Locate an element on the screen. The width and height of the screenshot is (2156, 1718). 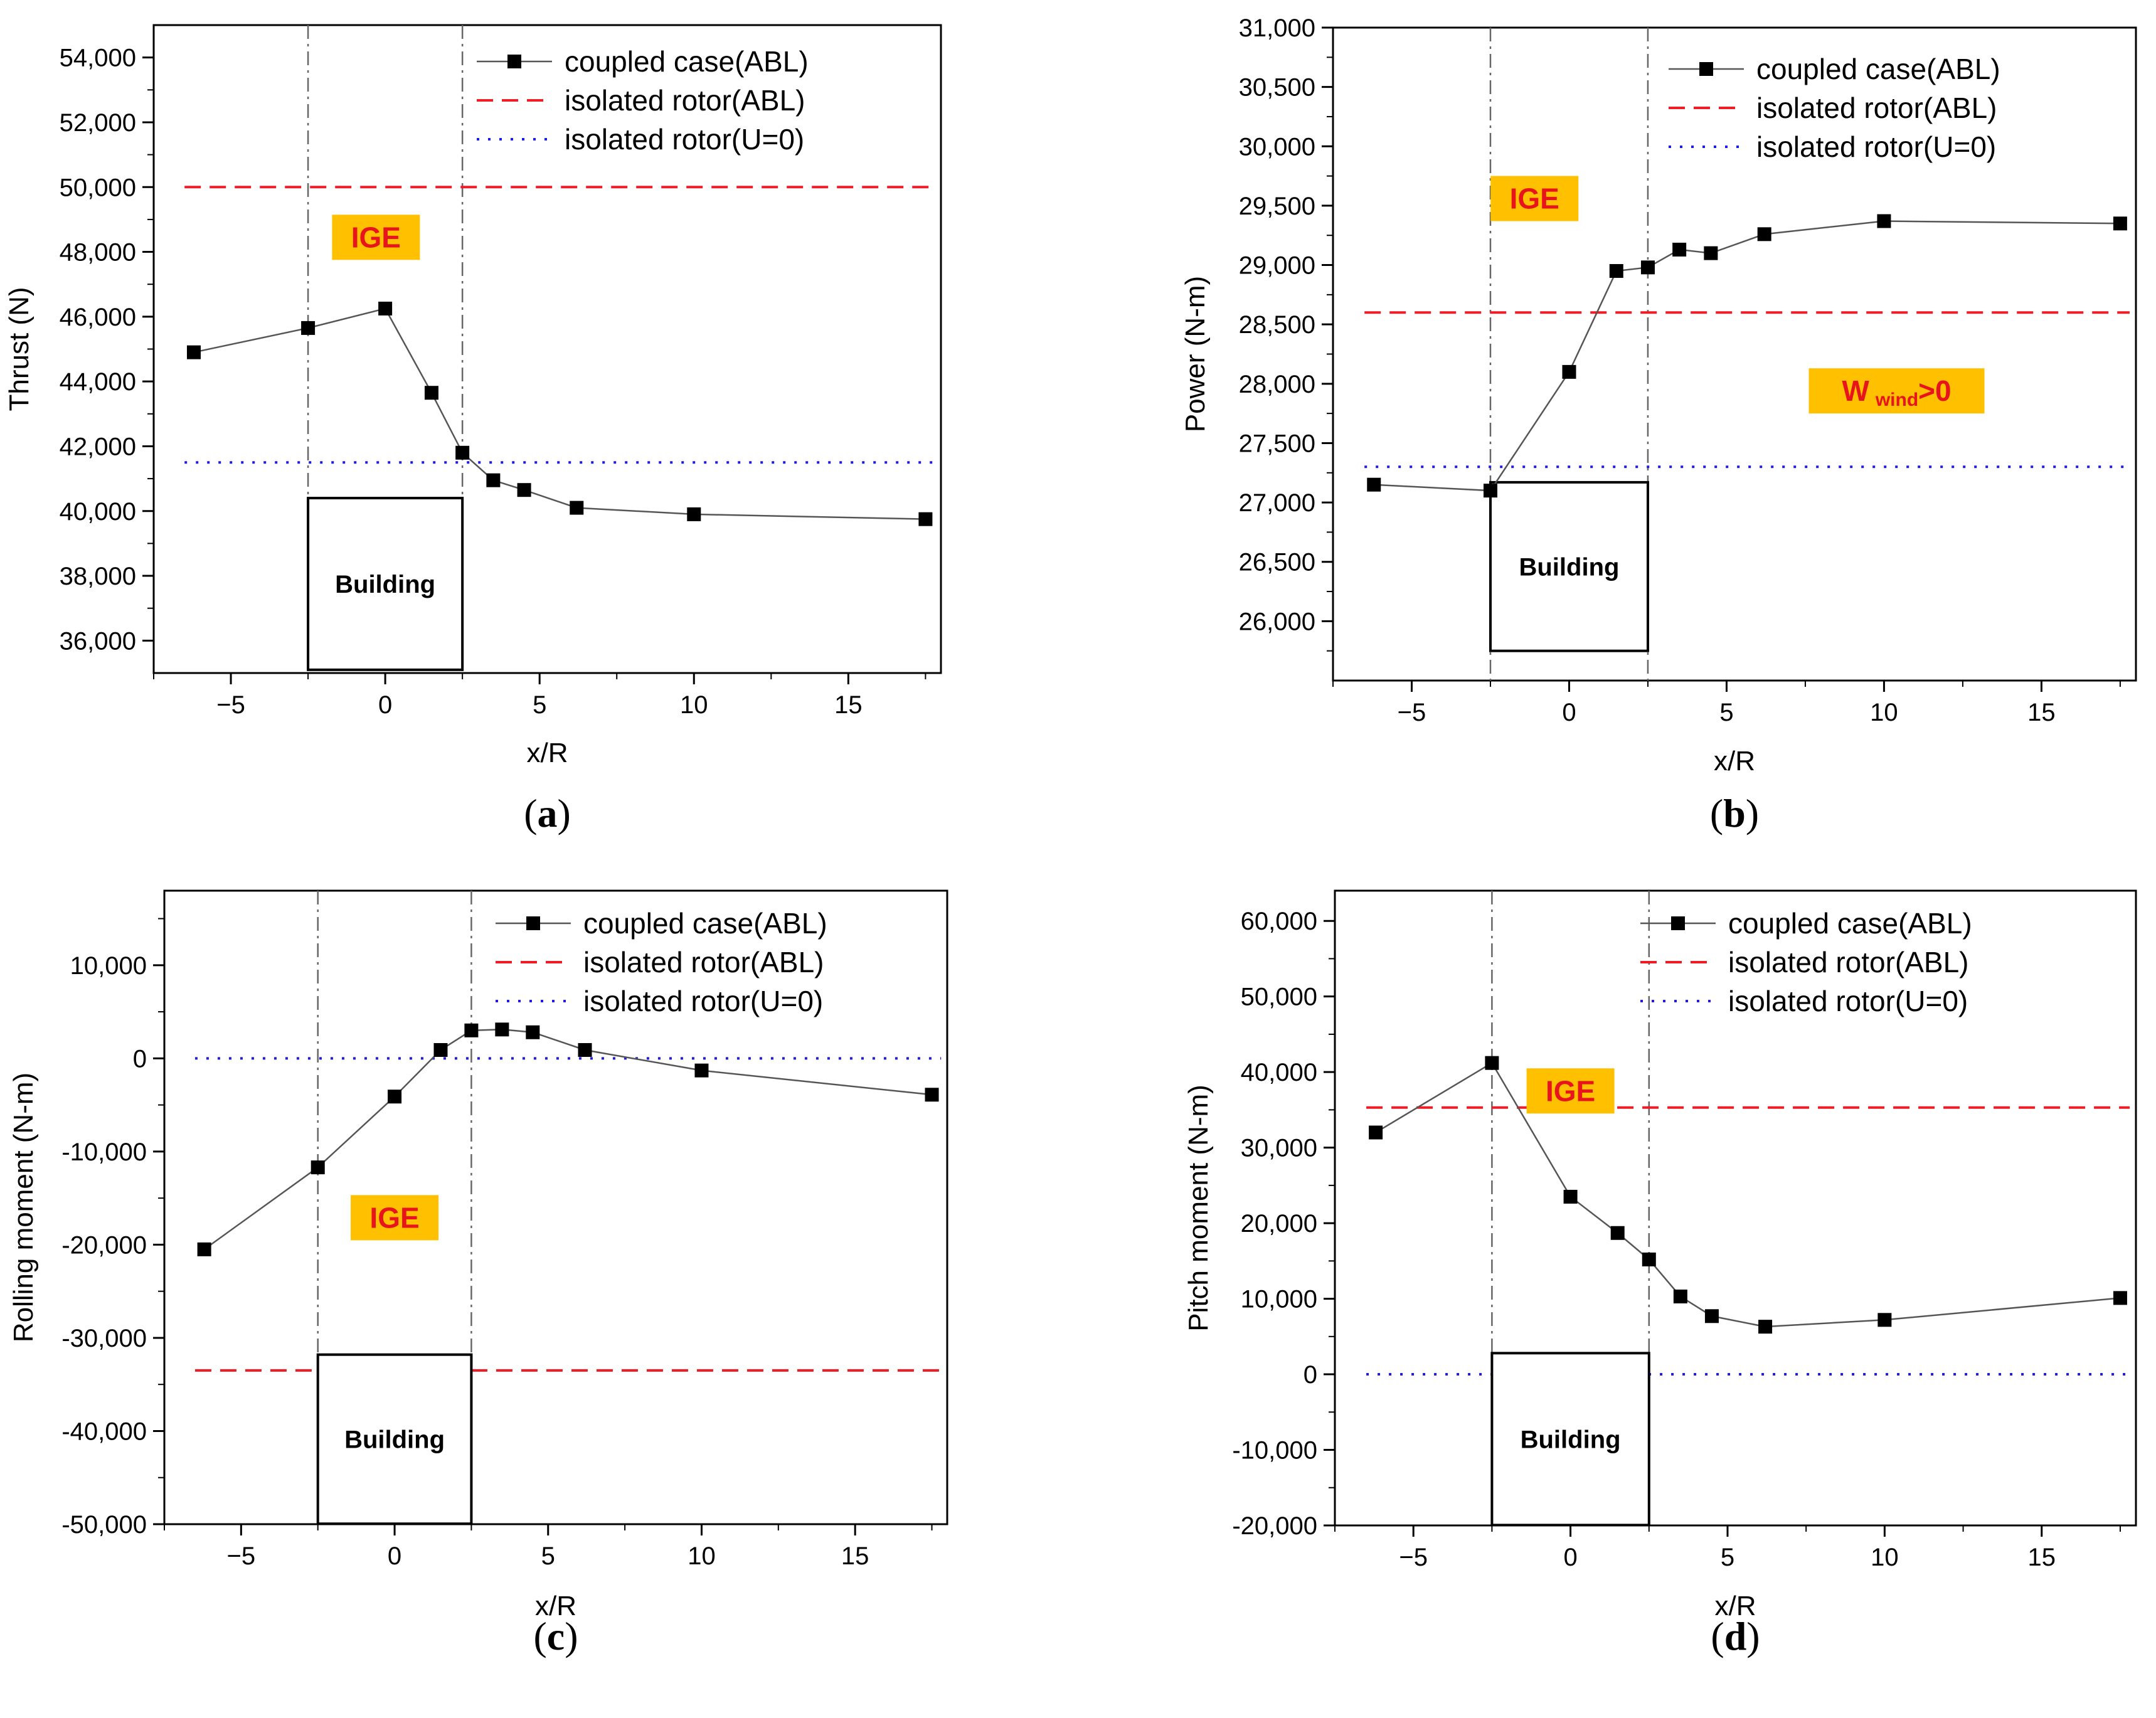
y-tick-label: 26,500 is located at coordinates (1277, 562).